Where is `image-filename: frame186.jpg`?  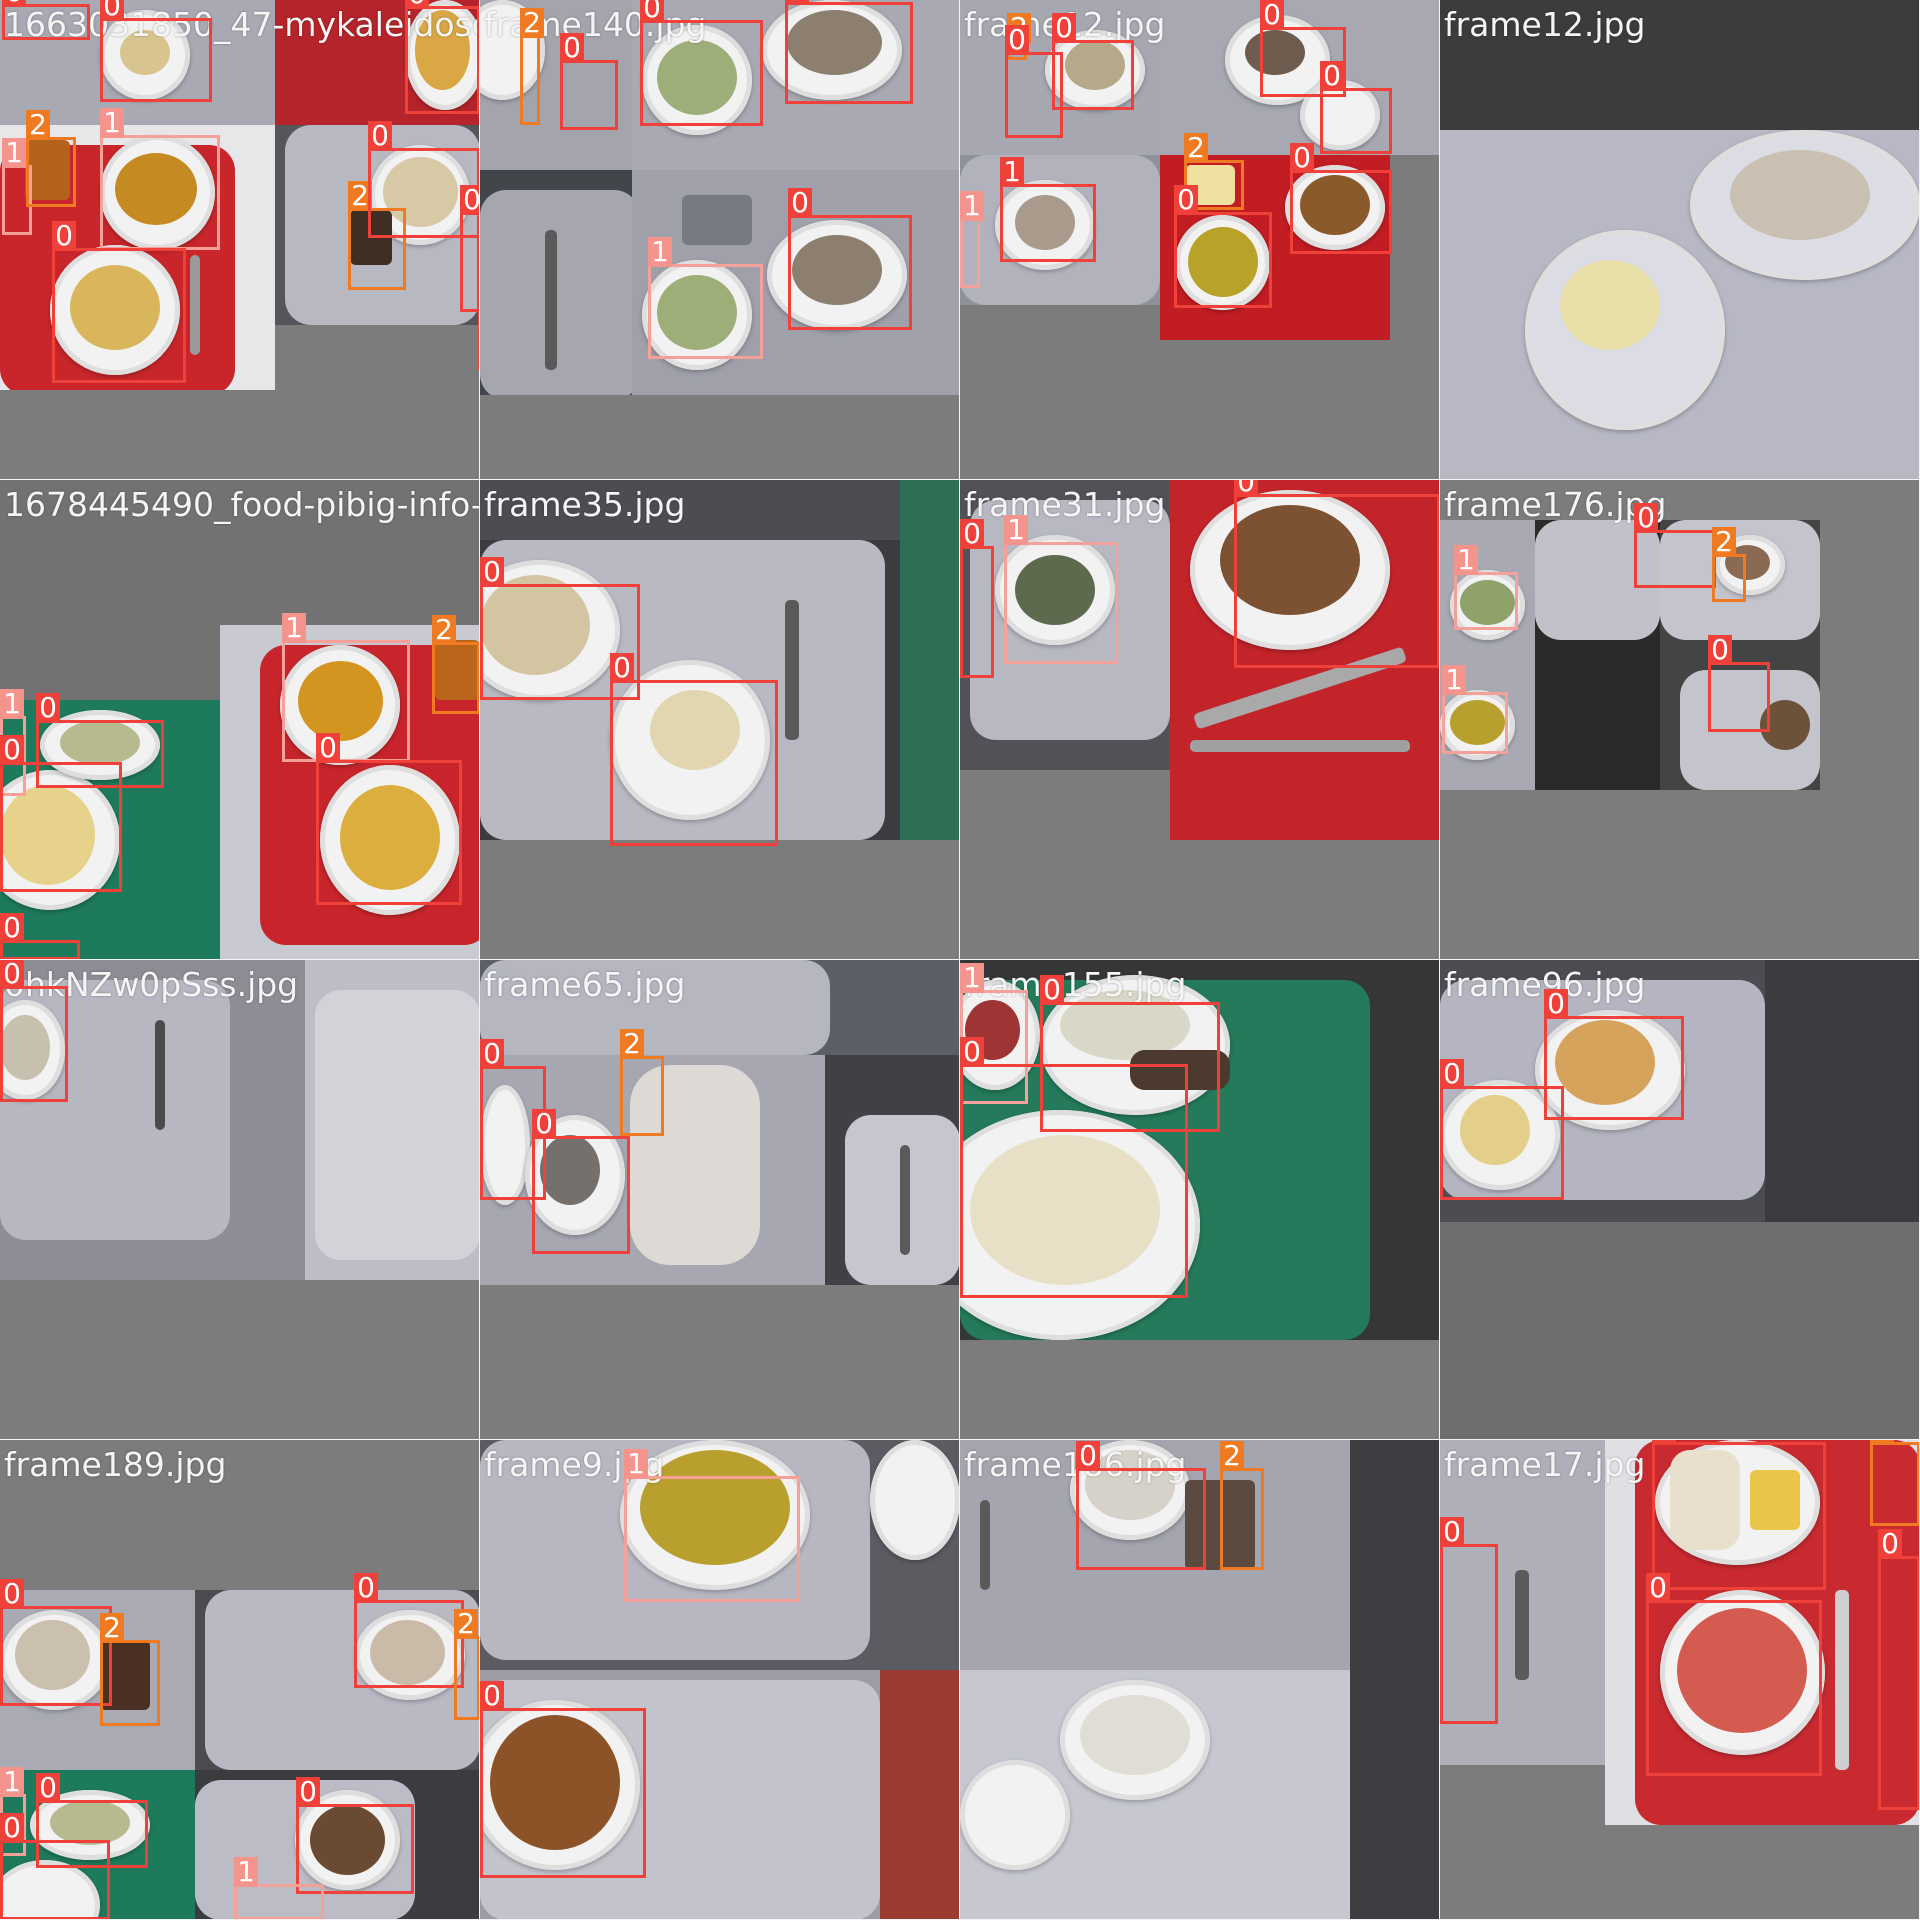 image-filename: frame186.jpg is located at coordinates (1075, 1464).